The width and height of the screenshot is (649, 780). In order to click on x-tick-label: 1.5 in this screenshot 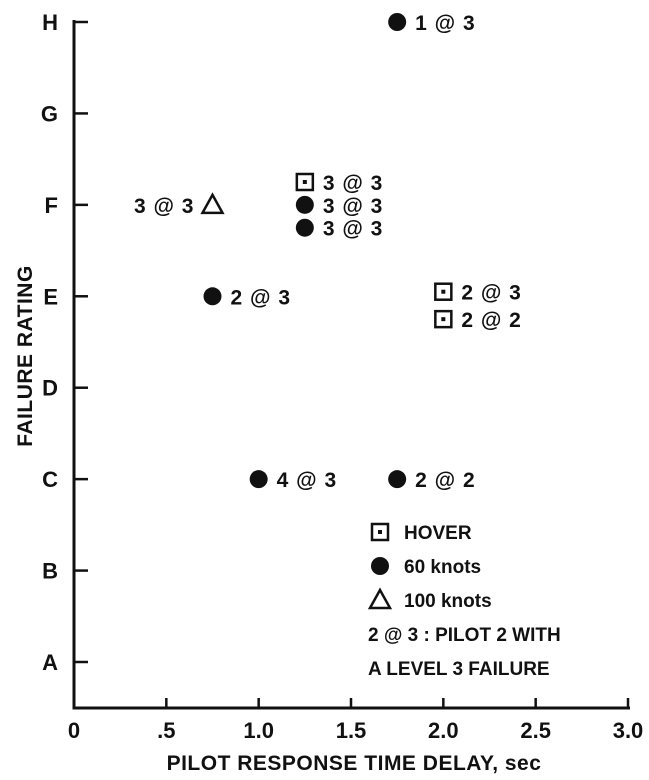, I will do `click(351, 730)`.